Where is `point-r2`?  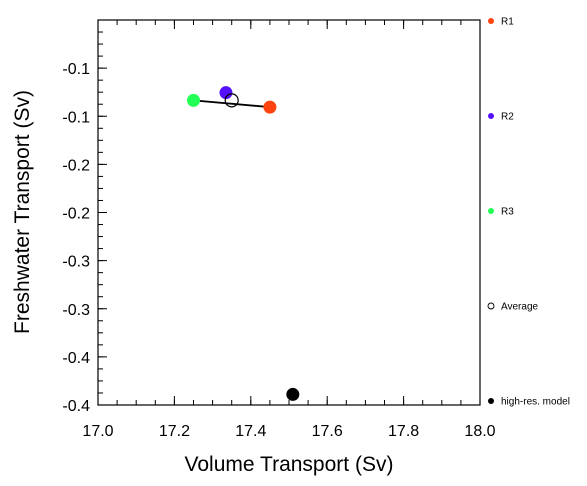 point-r2 is located at coordinates (226, 93).